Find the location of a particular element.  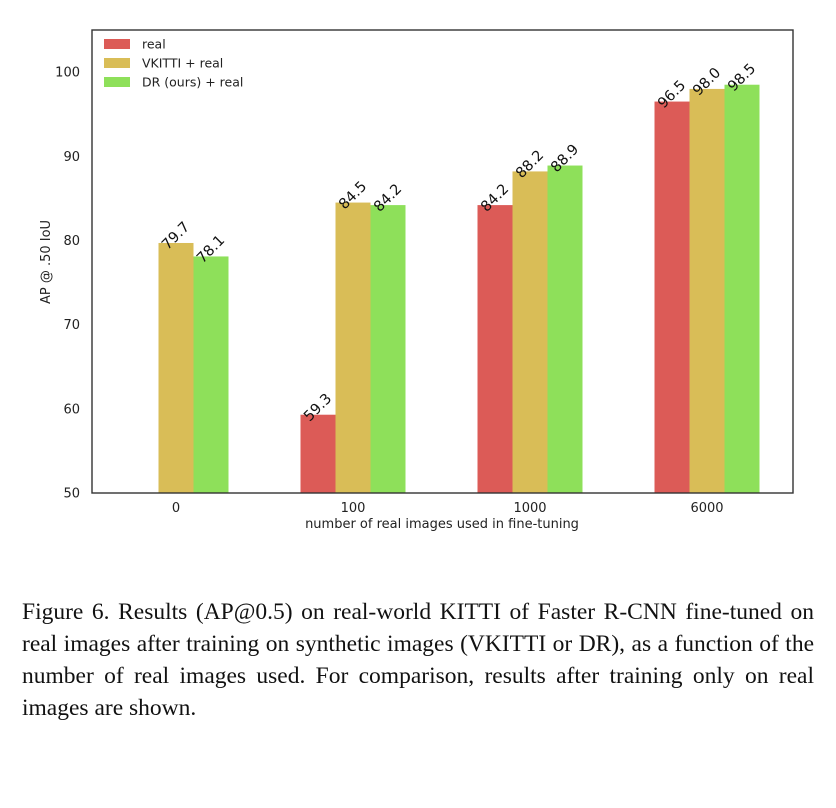

y-axis-label: AP @ .50 IoU is located at coordinates (46, 262).